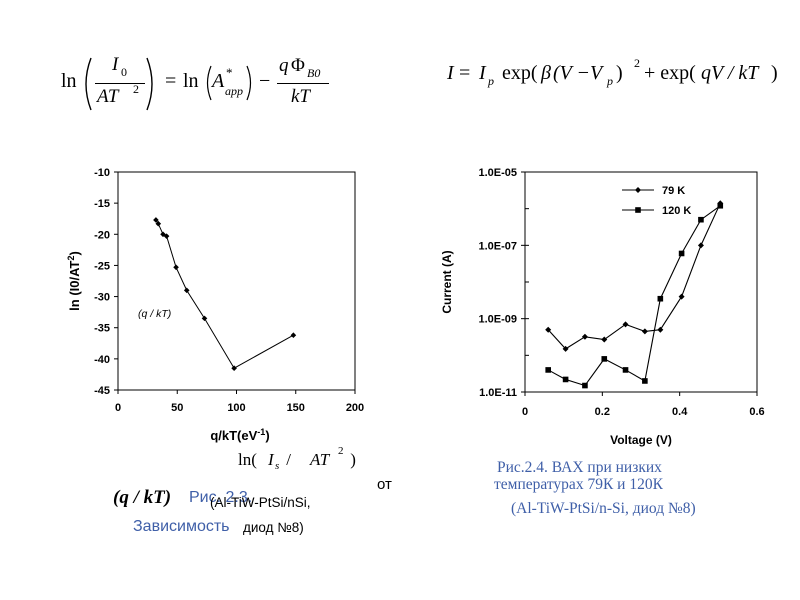  Describe the element at coordinates (265, 81) in the screenshot. I see `eq1-minus: −` at that location.